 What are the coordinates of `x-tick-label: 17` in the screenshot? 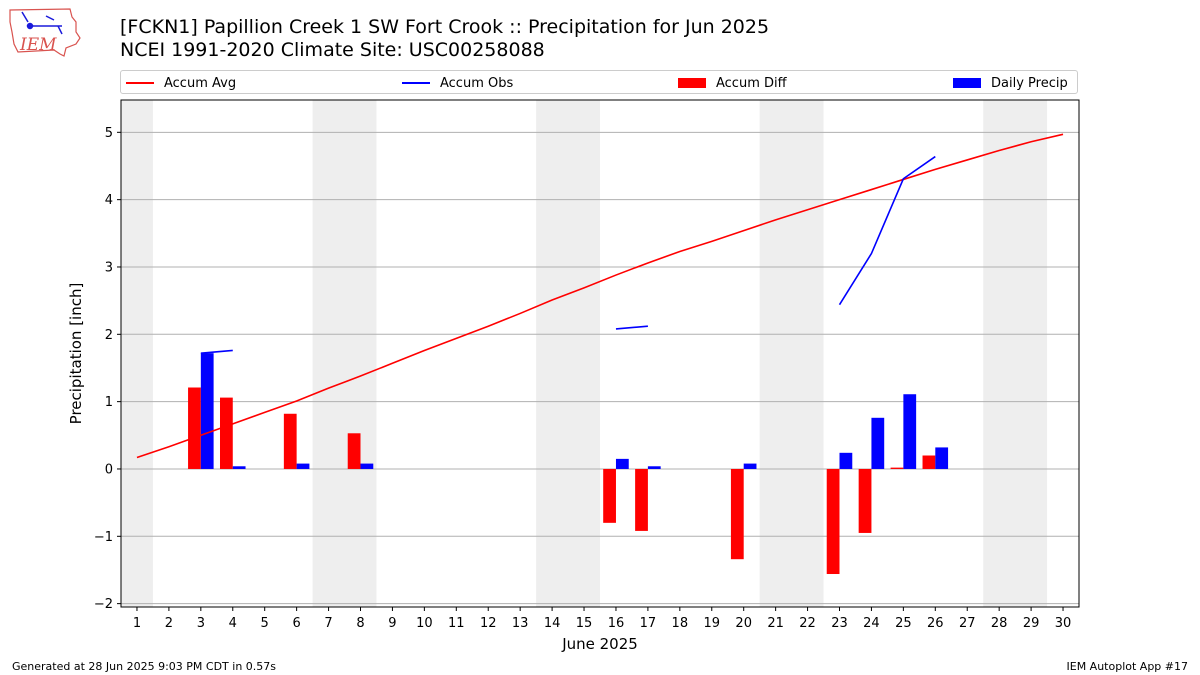 It's located at (648, 623).